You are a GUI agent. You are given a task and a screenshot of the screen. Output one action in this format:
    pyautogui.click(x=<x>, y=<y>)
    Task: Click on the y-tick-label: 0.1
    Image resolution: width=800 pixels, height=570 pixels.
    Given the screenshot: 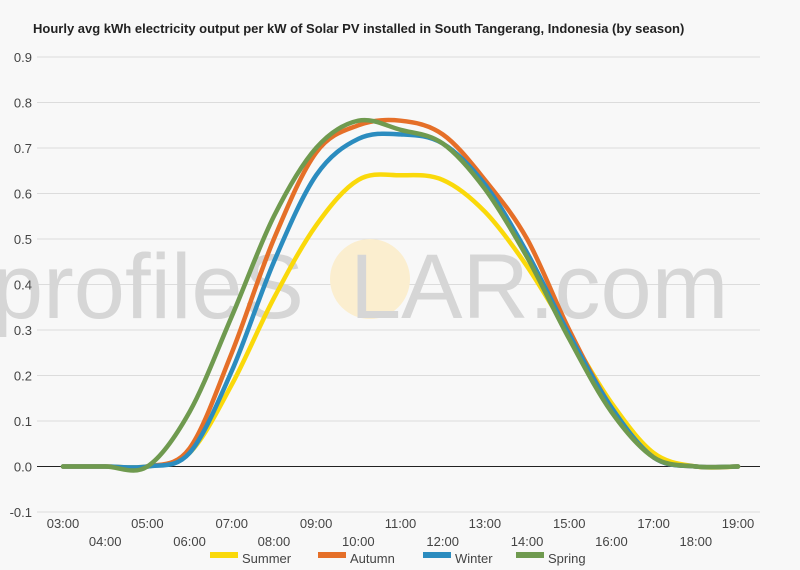 What is the action you would take?
    pyautogui.click(x=23, y=421)
    